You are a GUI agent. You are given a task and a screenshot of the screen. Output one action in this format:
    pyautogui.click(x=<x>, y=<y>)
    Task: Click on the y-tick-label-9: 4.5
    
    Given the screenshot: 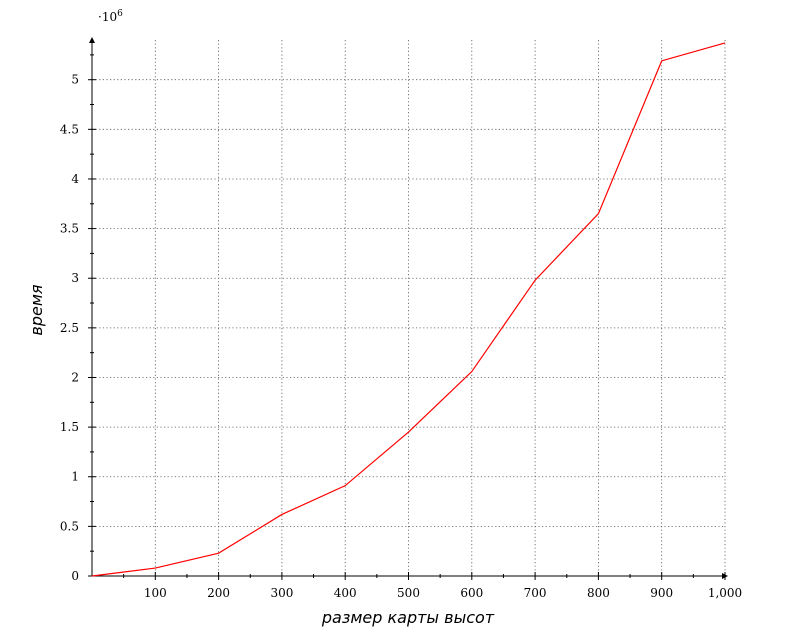 What is the action you would take?
    pyautogui.click(x=69, y=129)
    